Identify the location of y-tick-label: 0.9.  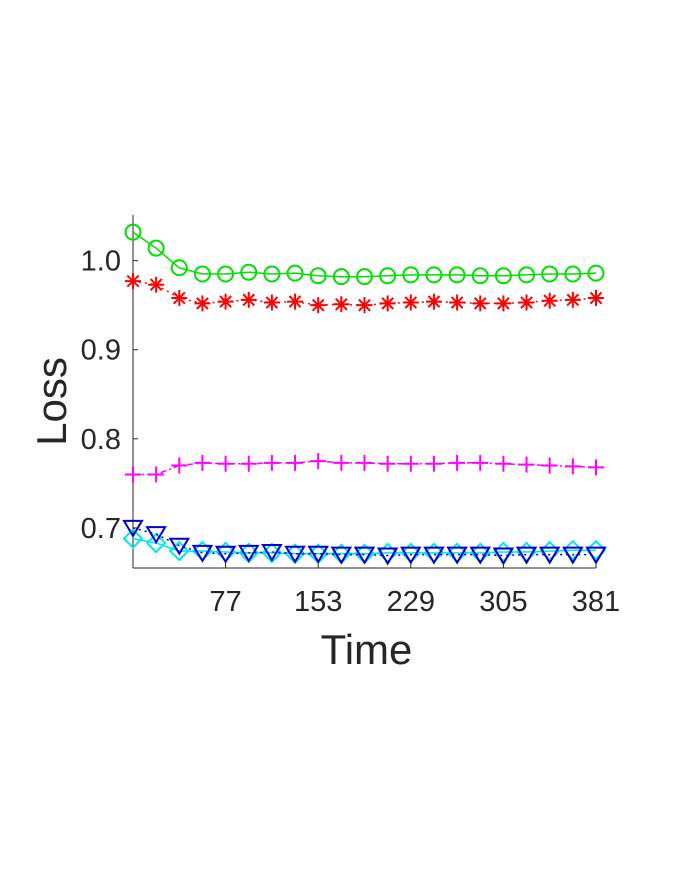
(101, 351).